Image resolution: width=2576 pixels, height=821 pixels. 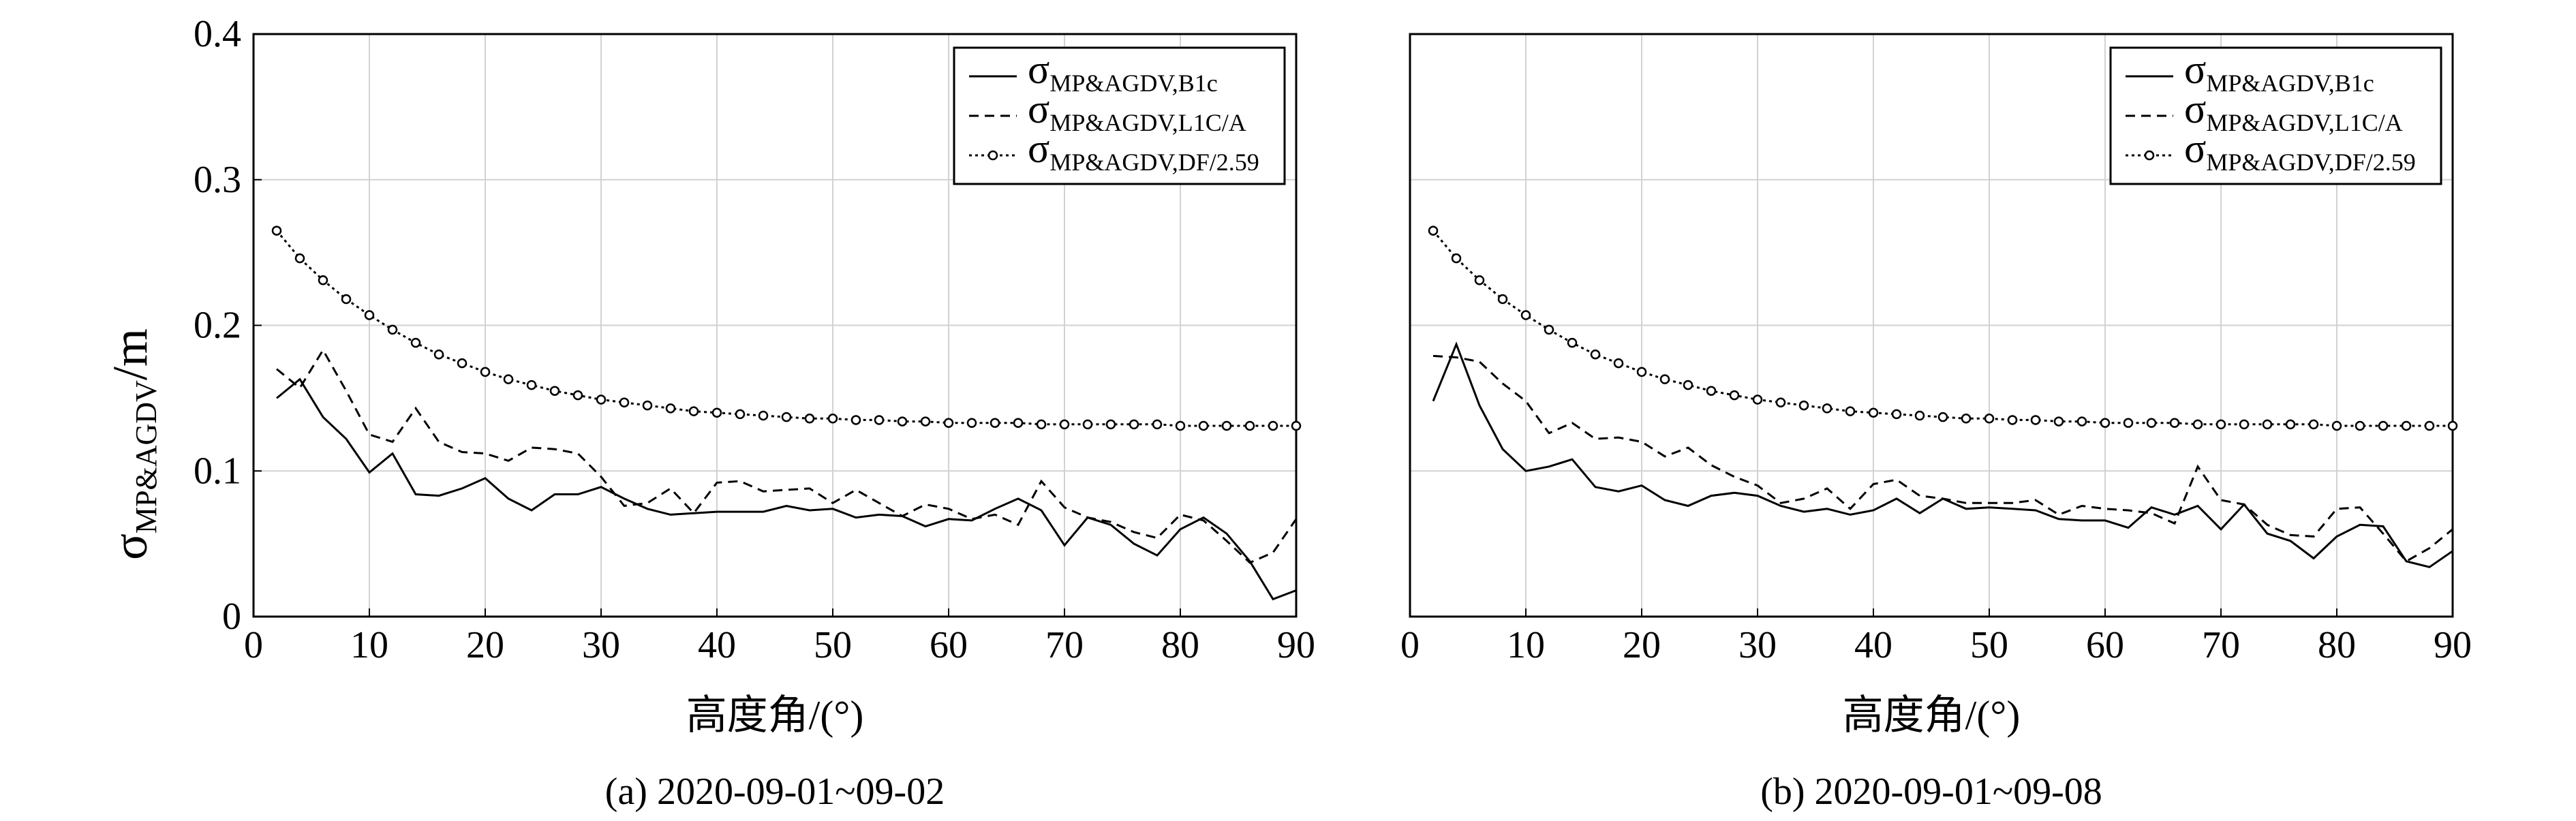 I want to click on caption-a: (a) 2020-09-01~09-02, so click(x=775, y=792).